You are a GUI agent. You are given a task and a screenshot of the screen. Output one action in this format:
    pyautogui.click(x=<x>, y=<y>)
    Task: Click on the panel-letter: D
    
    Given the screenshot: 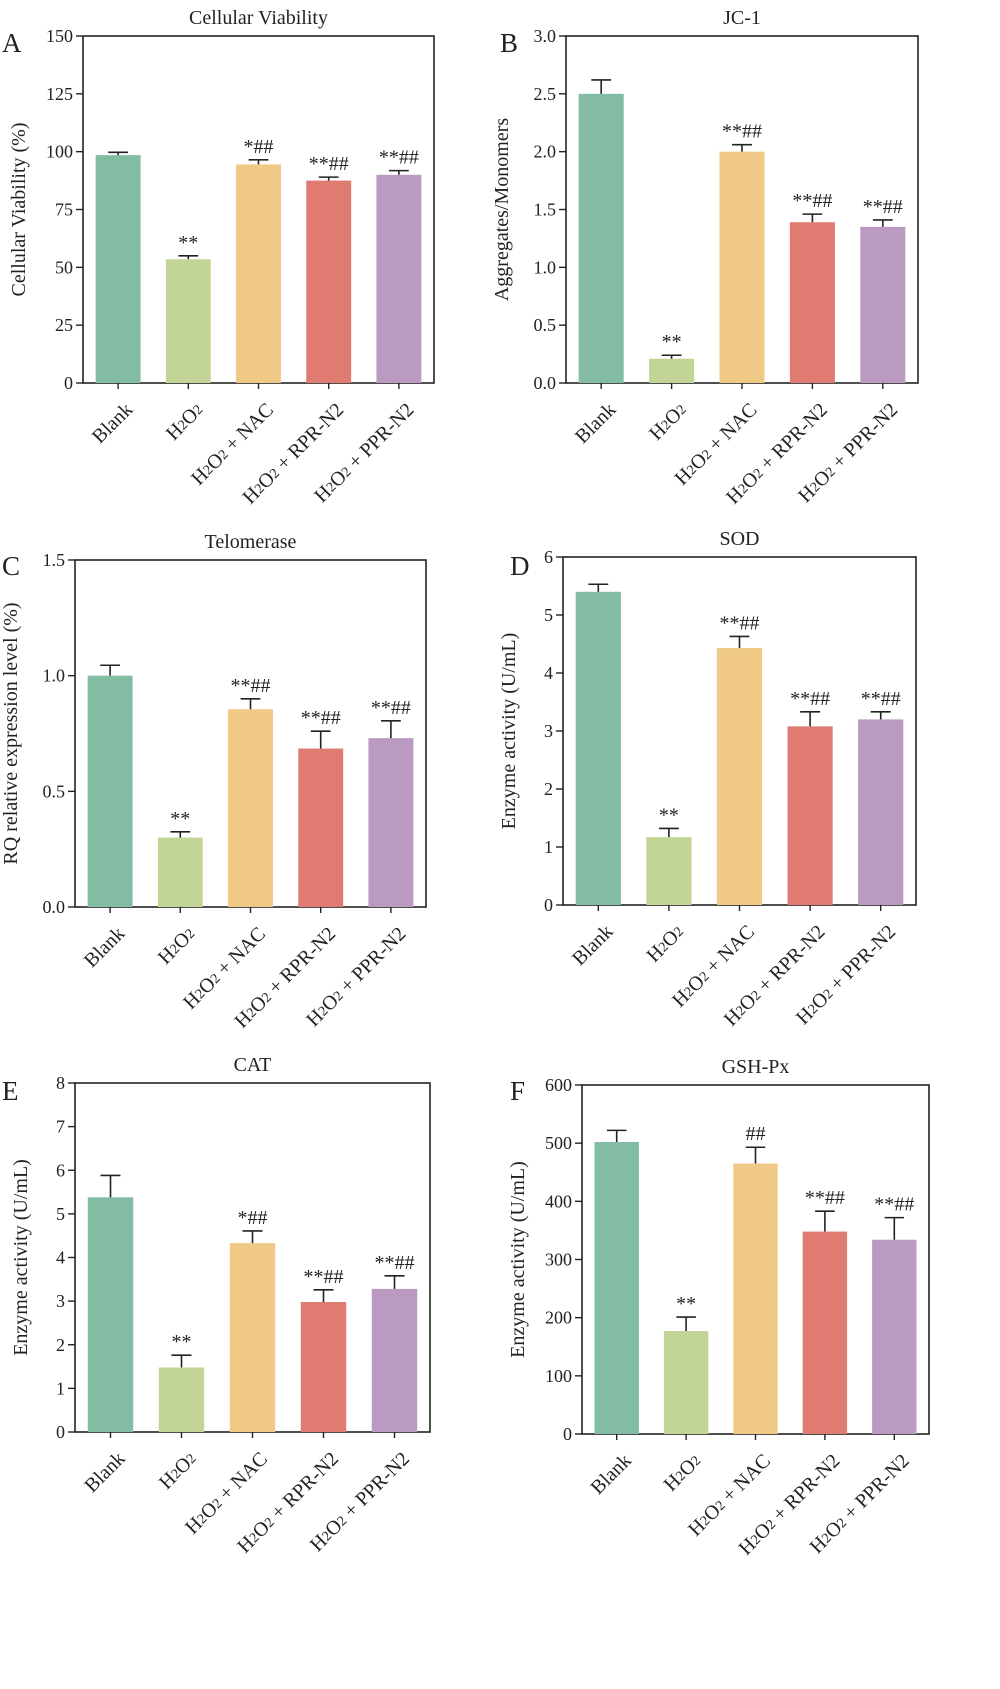 What is the action you would take?
    pyautogui.click(x=520, y=566)
    